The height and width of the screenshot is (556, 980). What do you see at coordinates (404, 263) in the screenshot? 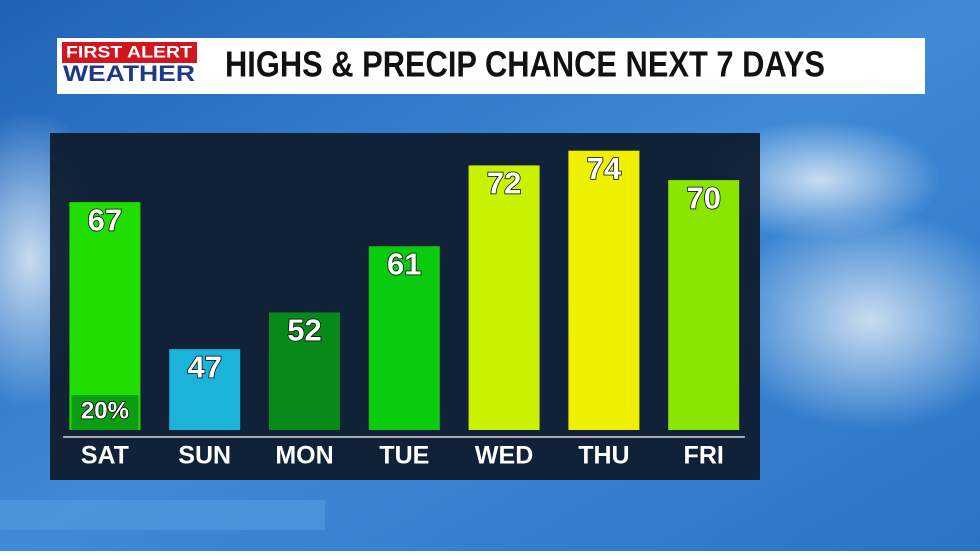
I see `value-label: 61` at bounding box center [404, 263].